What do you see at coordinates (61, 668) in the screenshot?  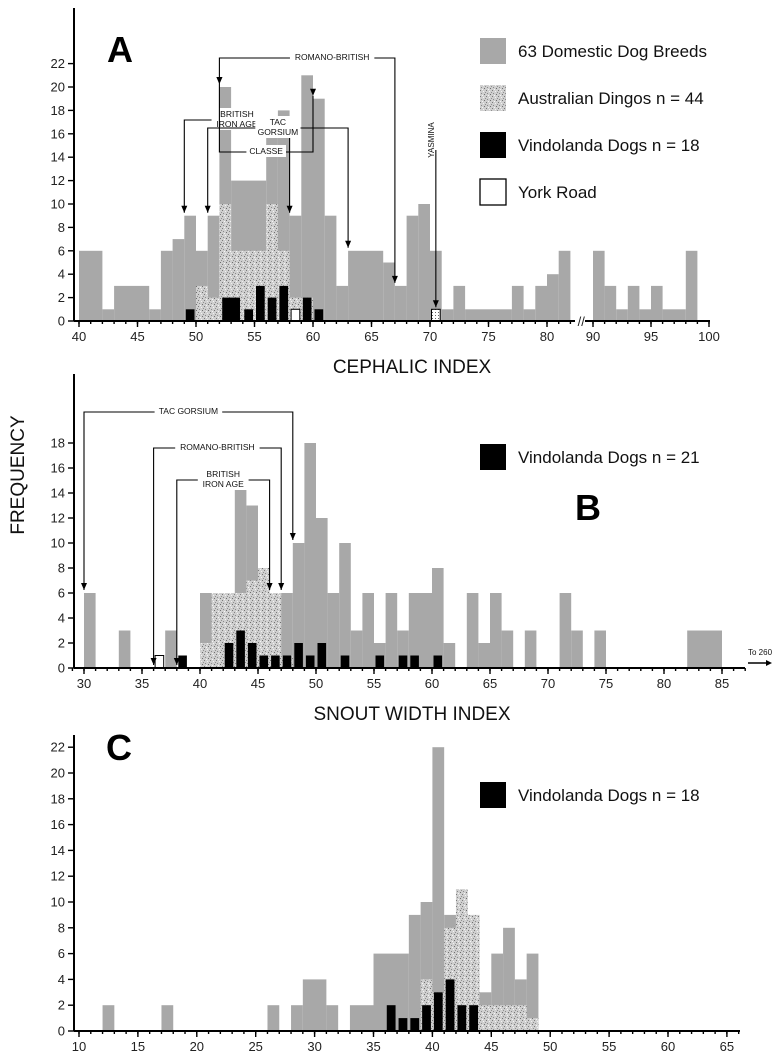 I see `y-tick-label: 0` at bounding box center [61, 668].